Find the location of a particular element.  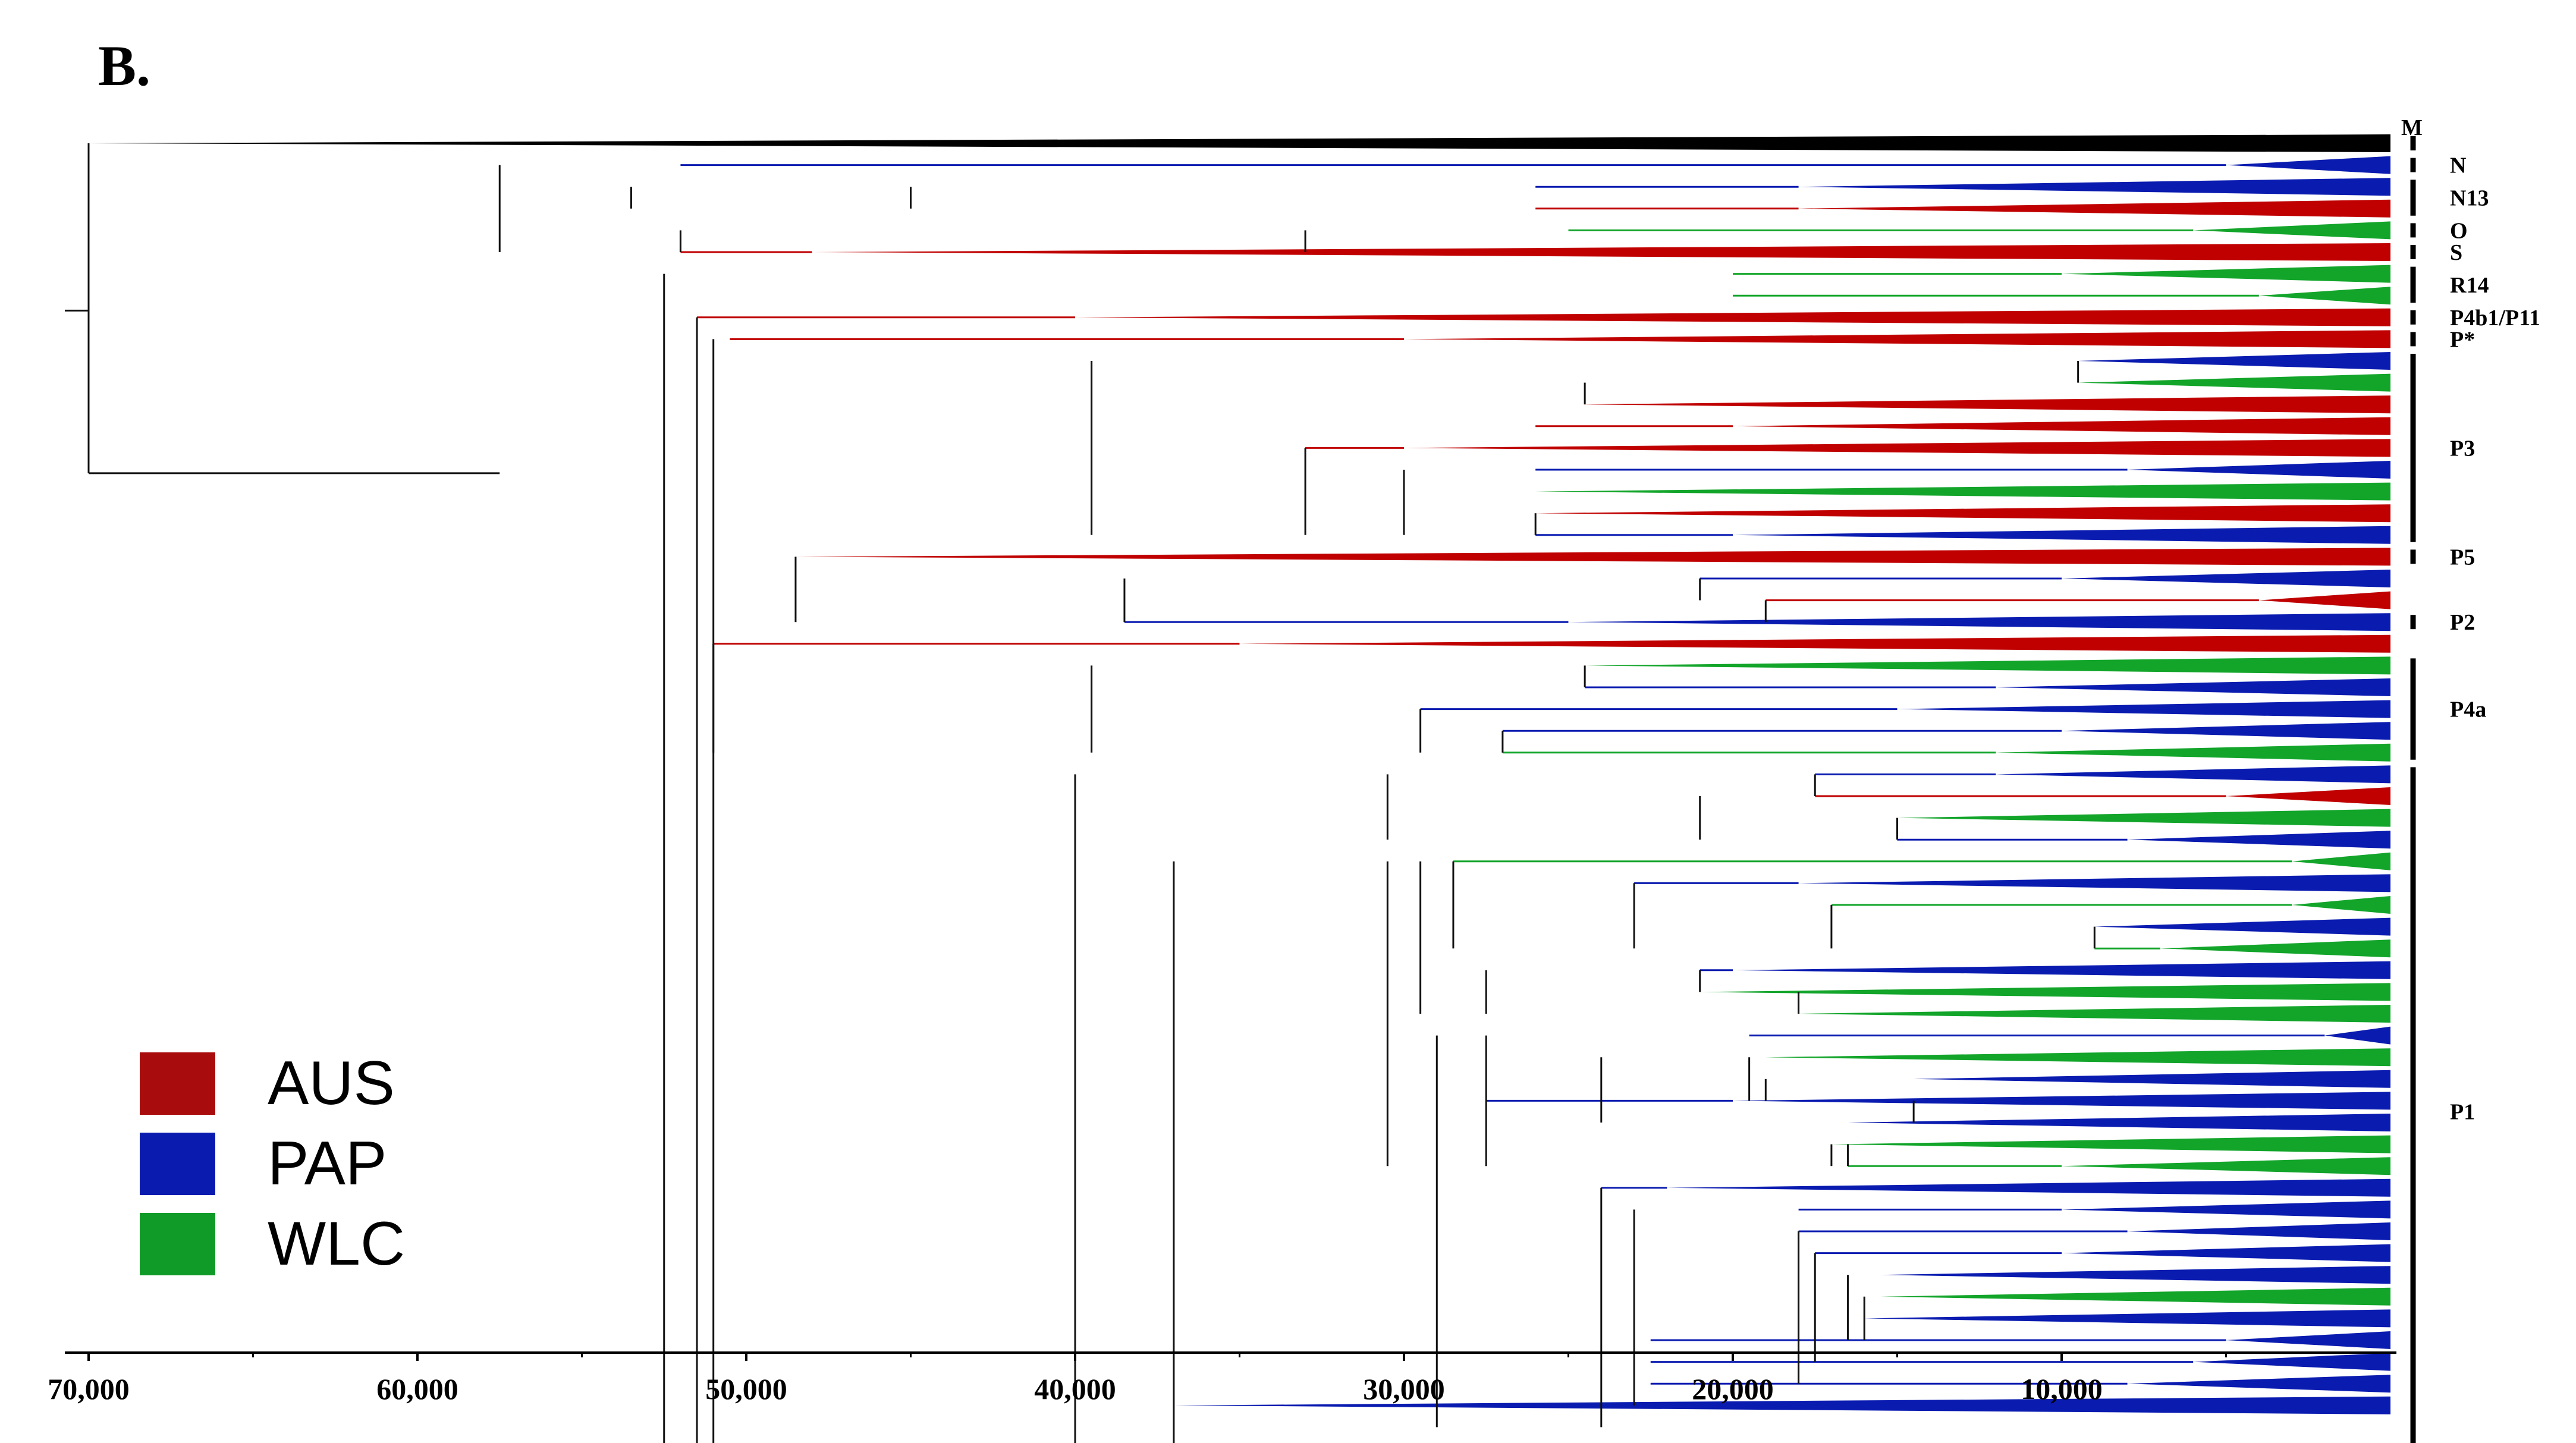

legend-label: WLC is located at coordinates (337, 1243).